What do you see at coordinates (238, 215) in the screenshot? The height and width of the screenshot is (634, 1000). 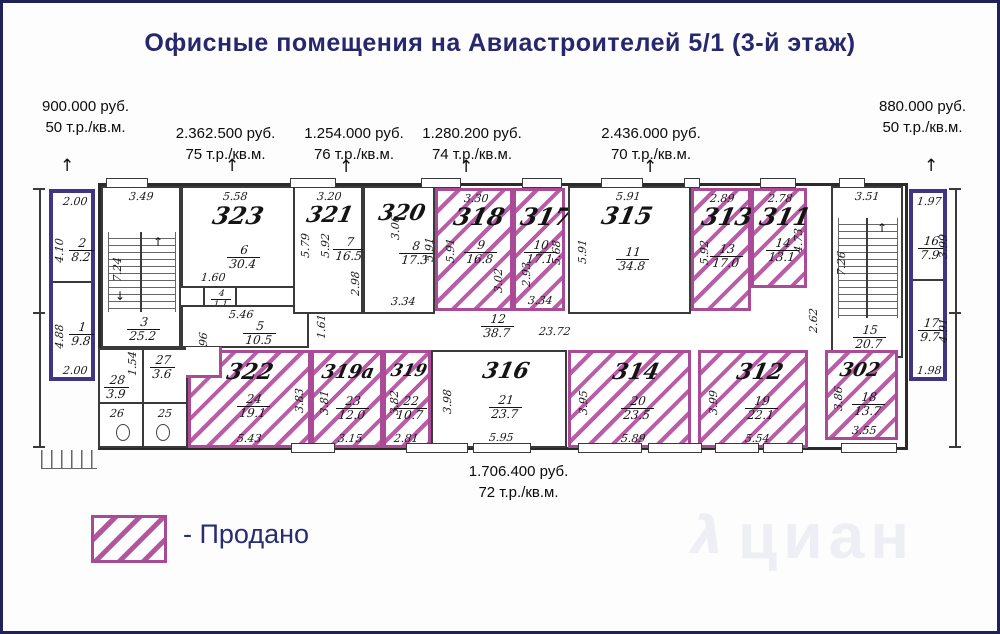 I see `room-number: 323` at bounding box center [238, 215].